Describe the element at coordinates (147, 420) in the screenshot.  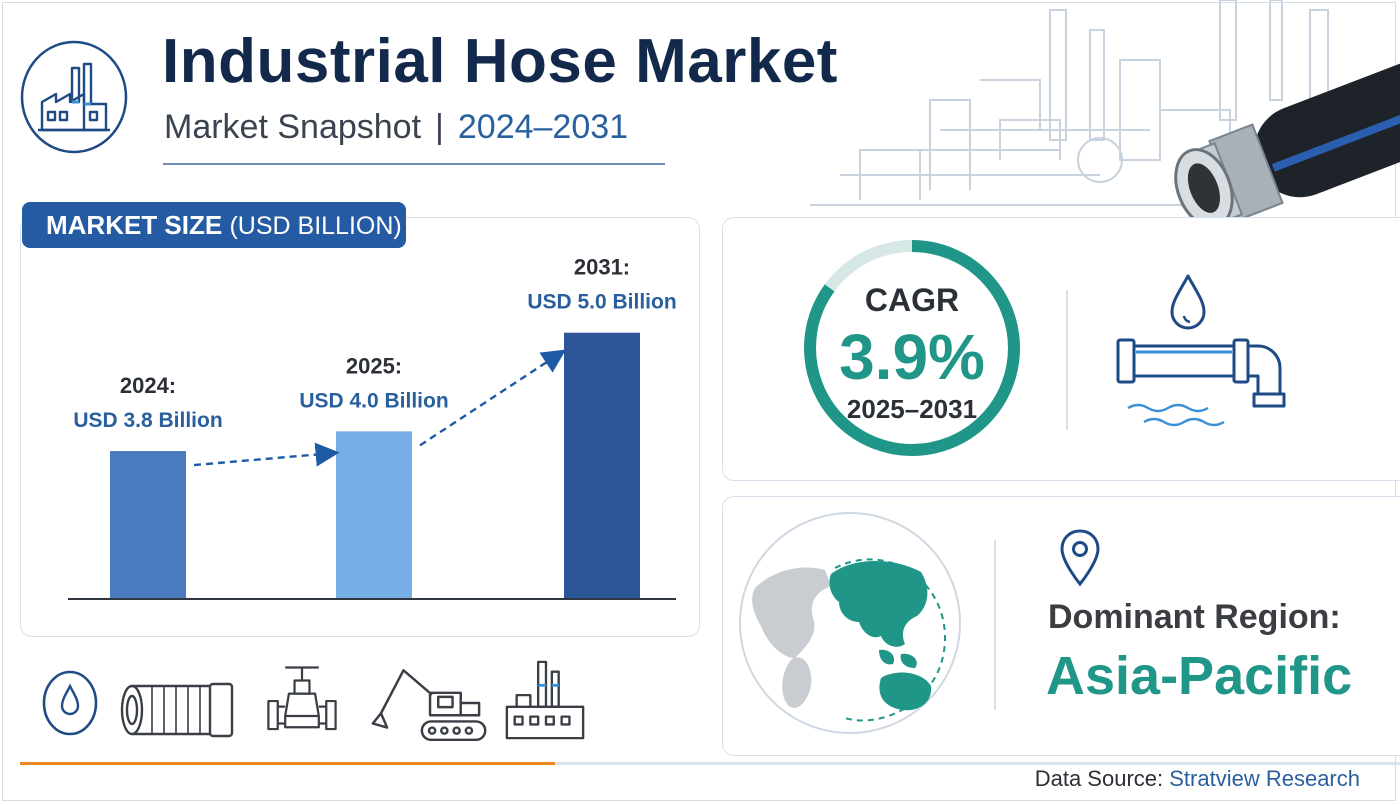
I see `bar-value-label: USD 3.8 Billion` at that location.